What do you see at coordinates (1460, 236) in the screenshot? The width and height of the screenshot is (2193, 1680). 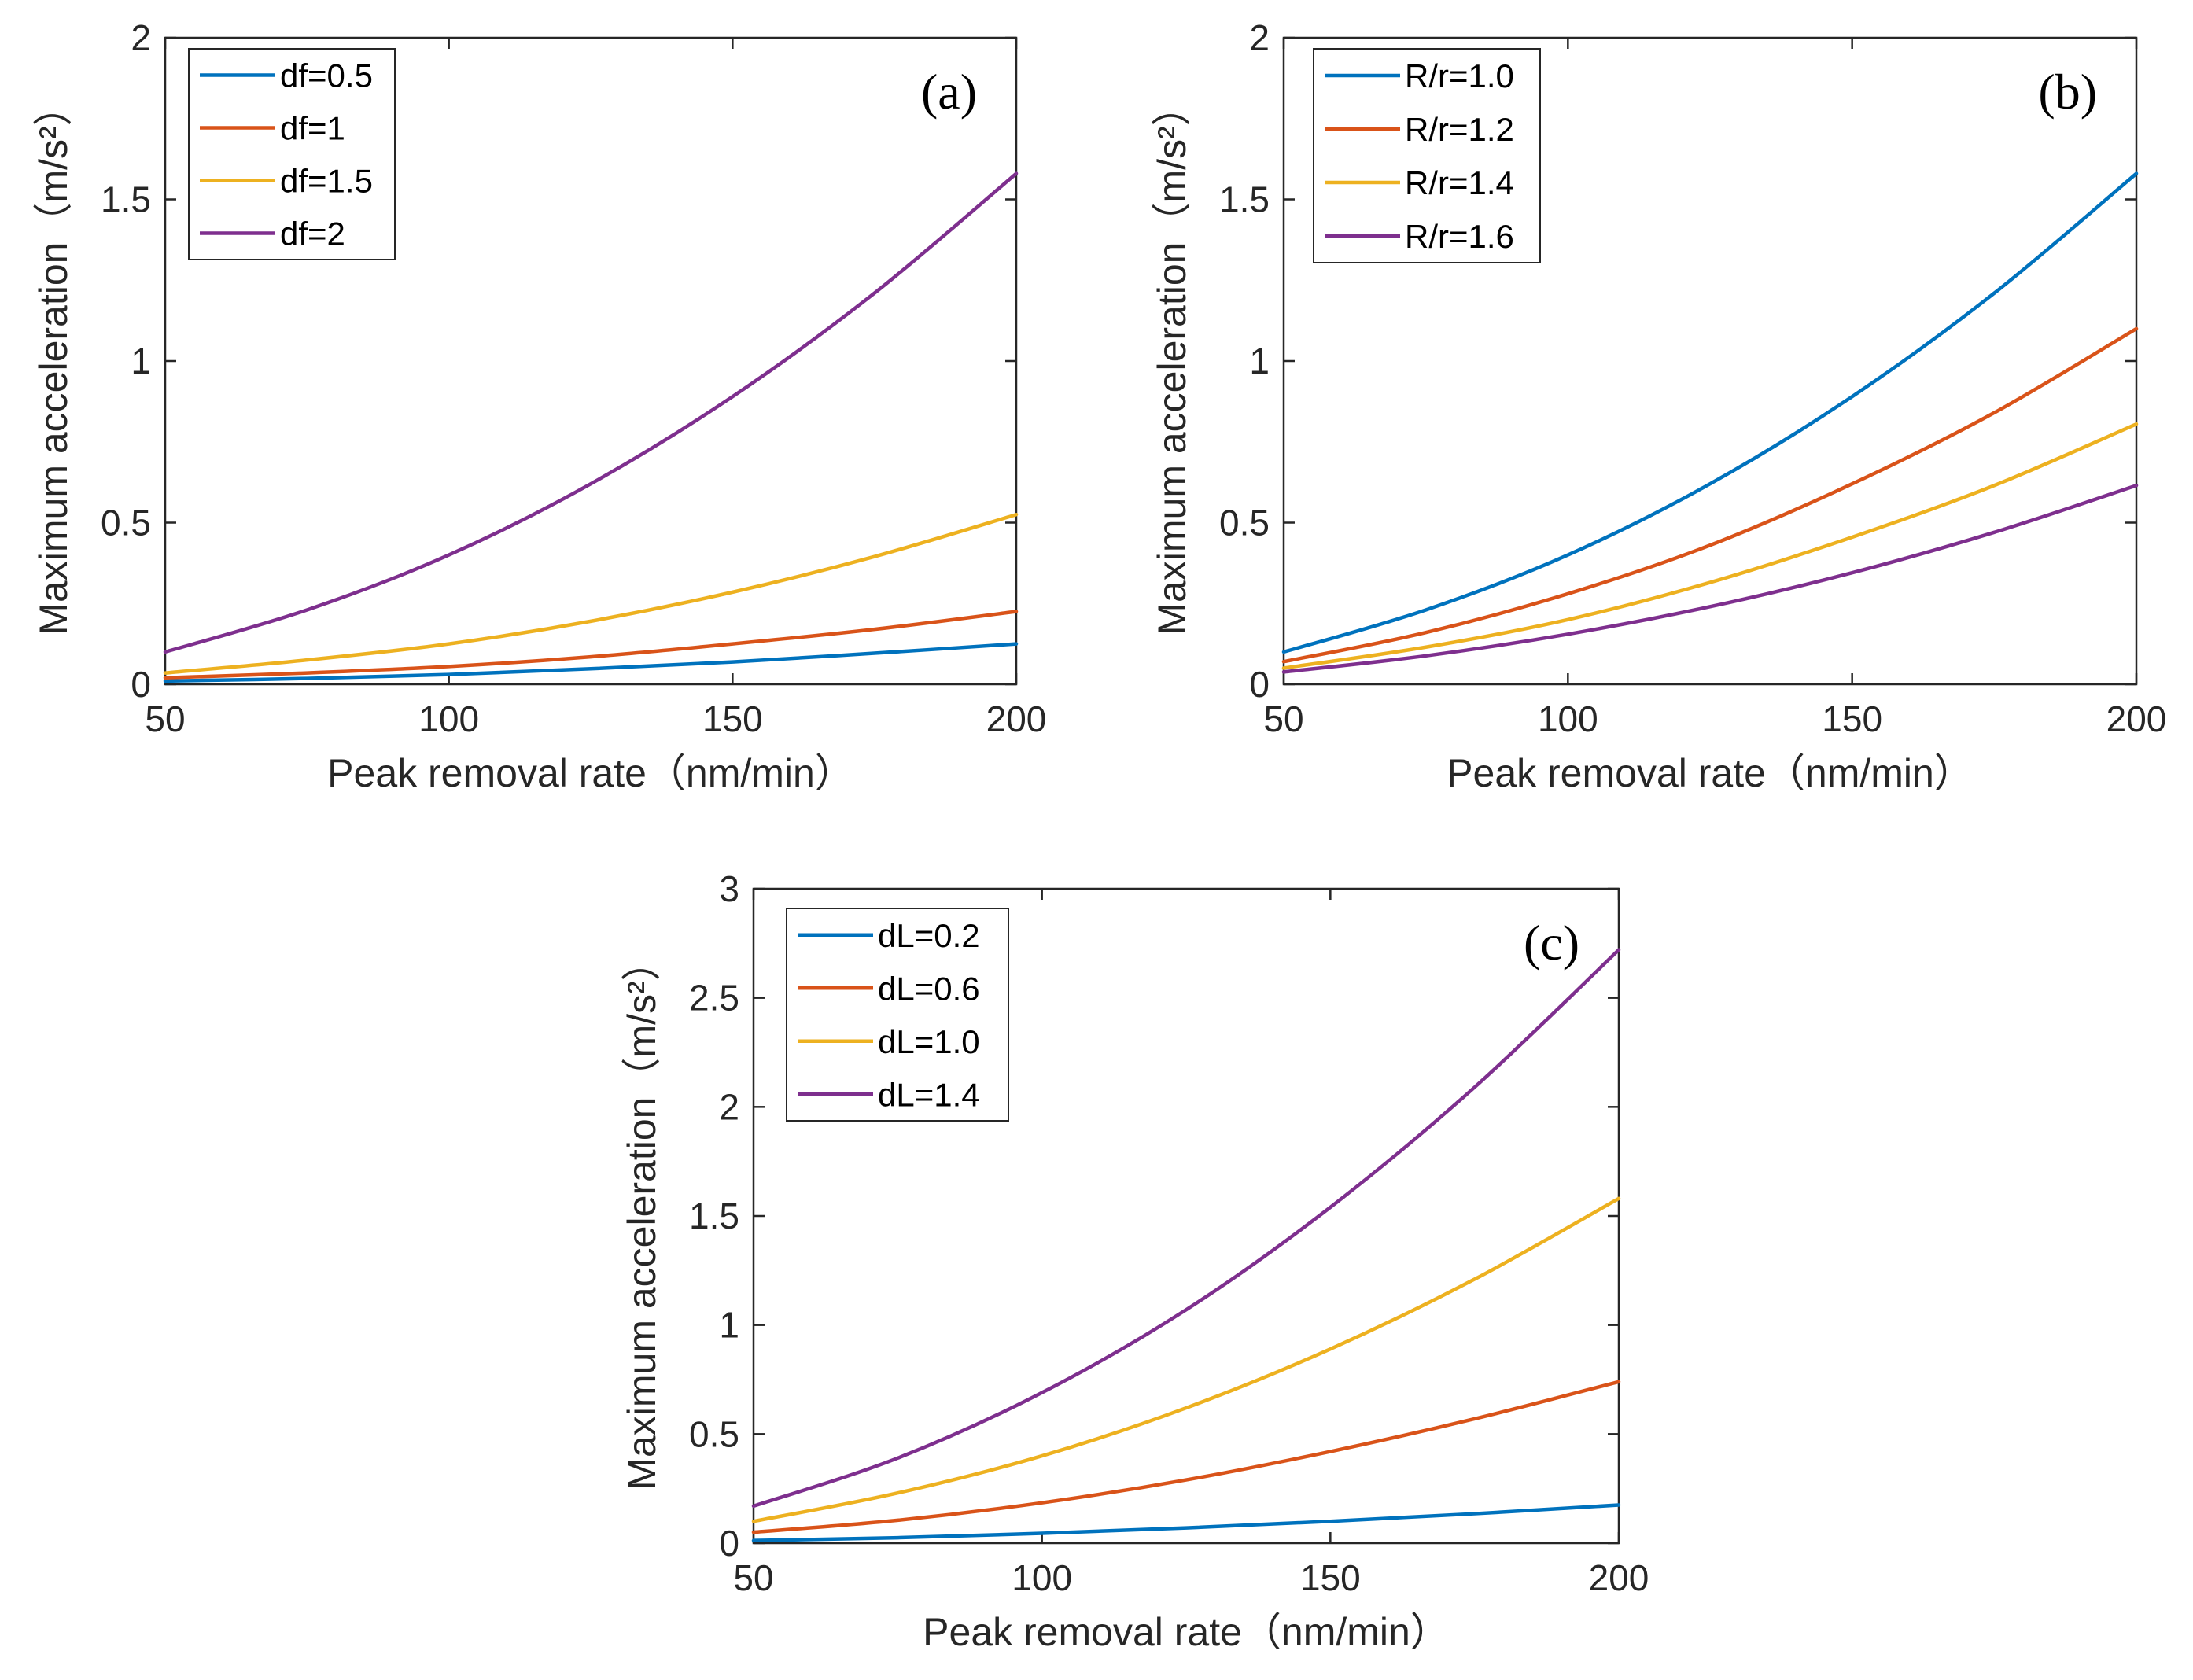 I see `legend-entry: R/r=1.6` at bounding box center [1460, 236].